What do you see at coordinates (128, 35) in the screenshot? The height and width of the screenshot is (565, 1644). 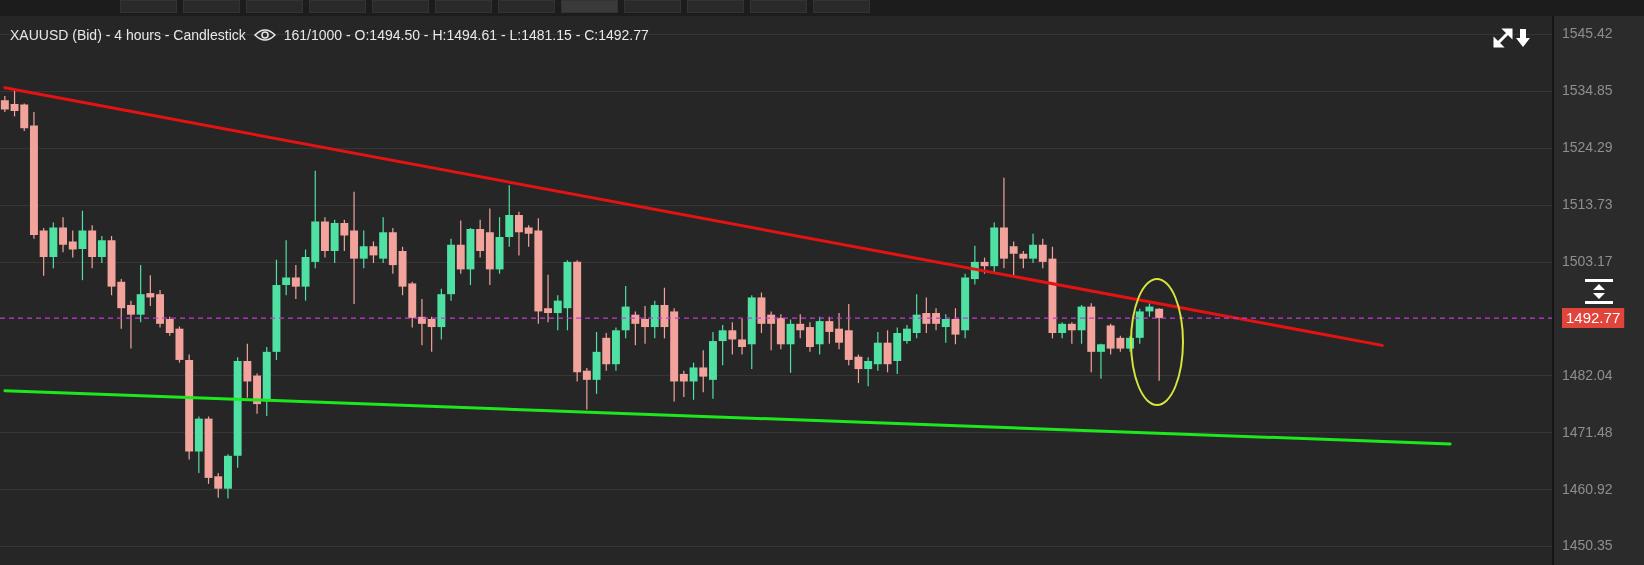 I see `chart-title: XAUUSD (Bid) - 4 hours - Candlestick` at bounding box center [128, 35].